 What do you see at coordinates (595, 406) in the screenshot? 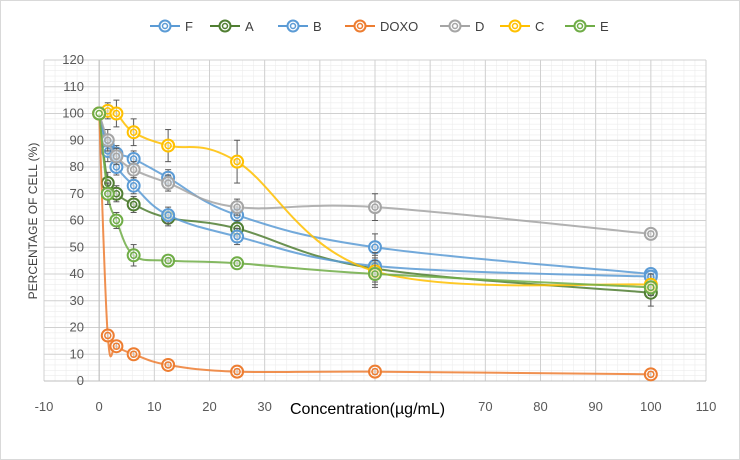
I see `x-tick-label: 90` at bounding box center [595, 406].